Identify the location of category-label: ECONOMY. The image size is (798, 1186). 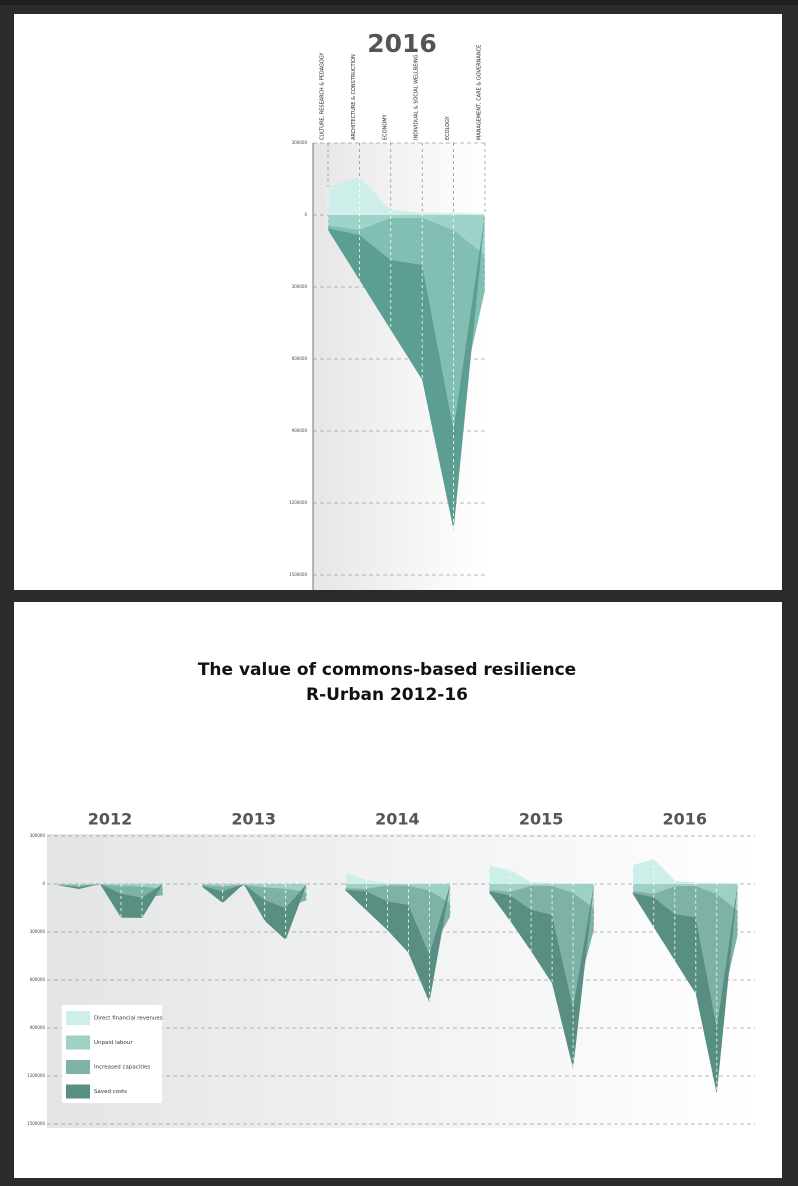
(385, 126).